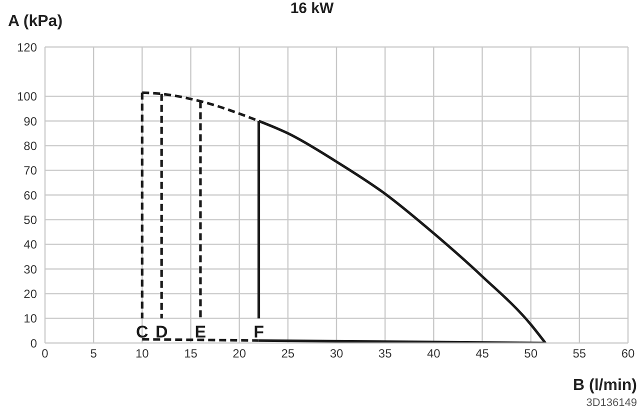  I want to click on series-label: C, so click(142, 332).